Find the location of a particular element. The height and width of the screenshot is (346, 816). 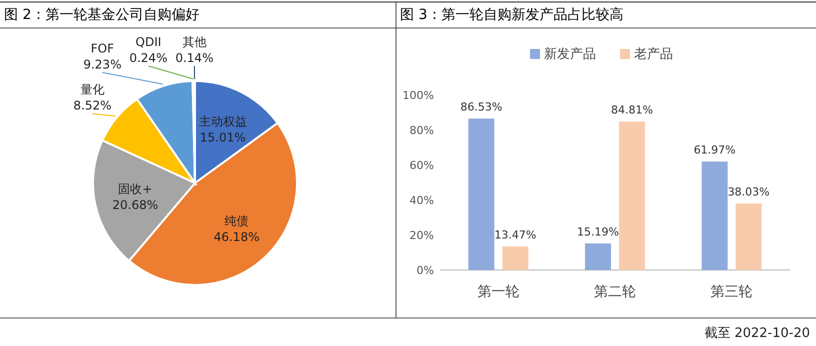

slice-label: QDII is located at coordinates (149, 42).